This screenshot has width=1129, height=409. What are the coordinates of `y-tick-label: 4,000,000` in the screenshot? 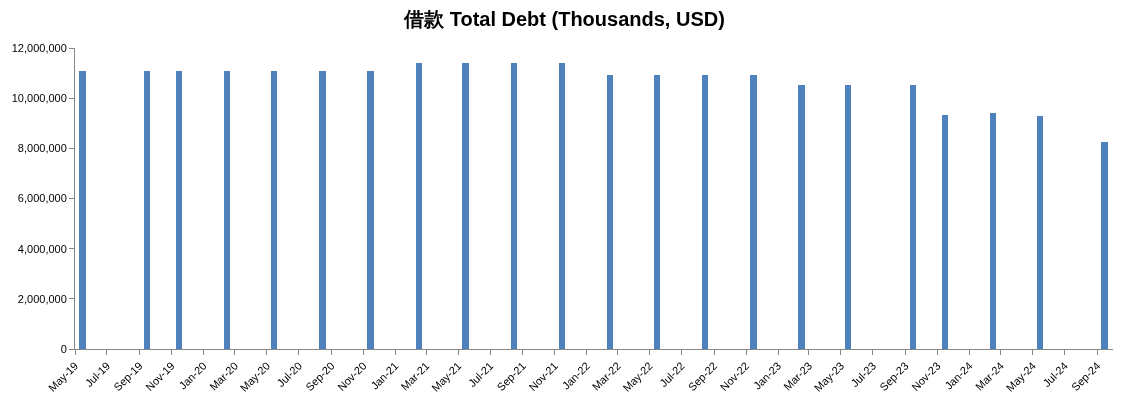 It's located at (42, 248).